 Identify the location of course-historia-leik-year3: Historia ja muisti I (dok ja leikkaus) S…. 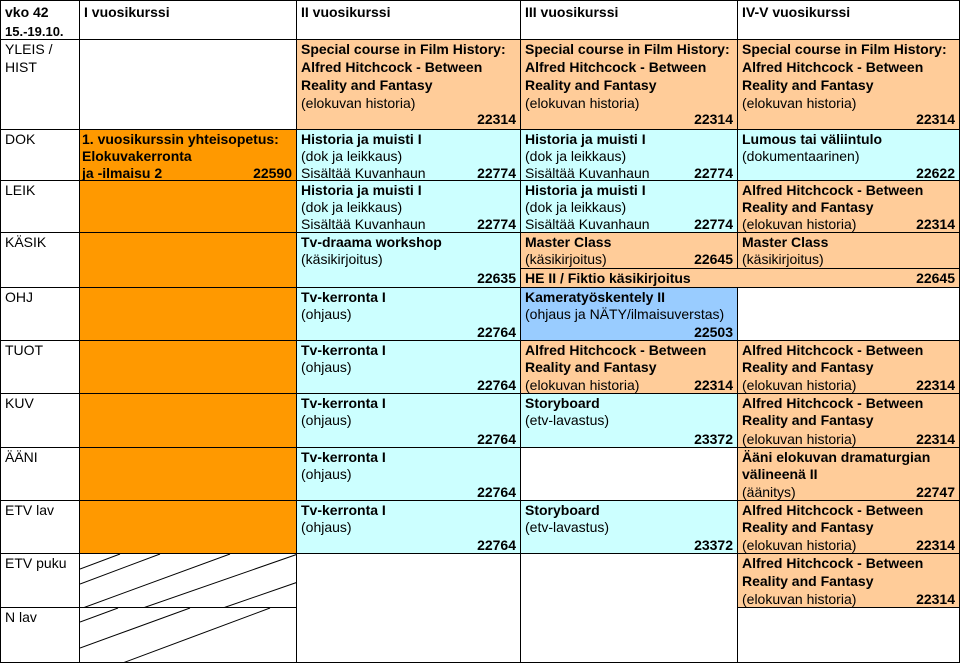
(629, 206).